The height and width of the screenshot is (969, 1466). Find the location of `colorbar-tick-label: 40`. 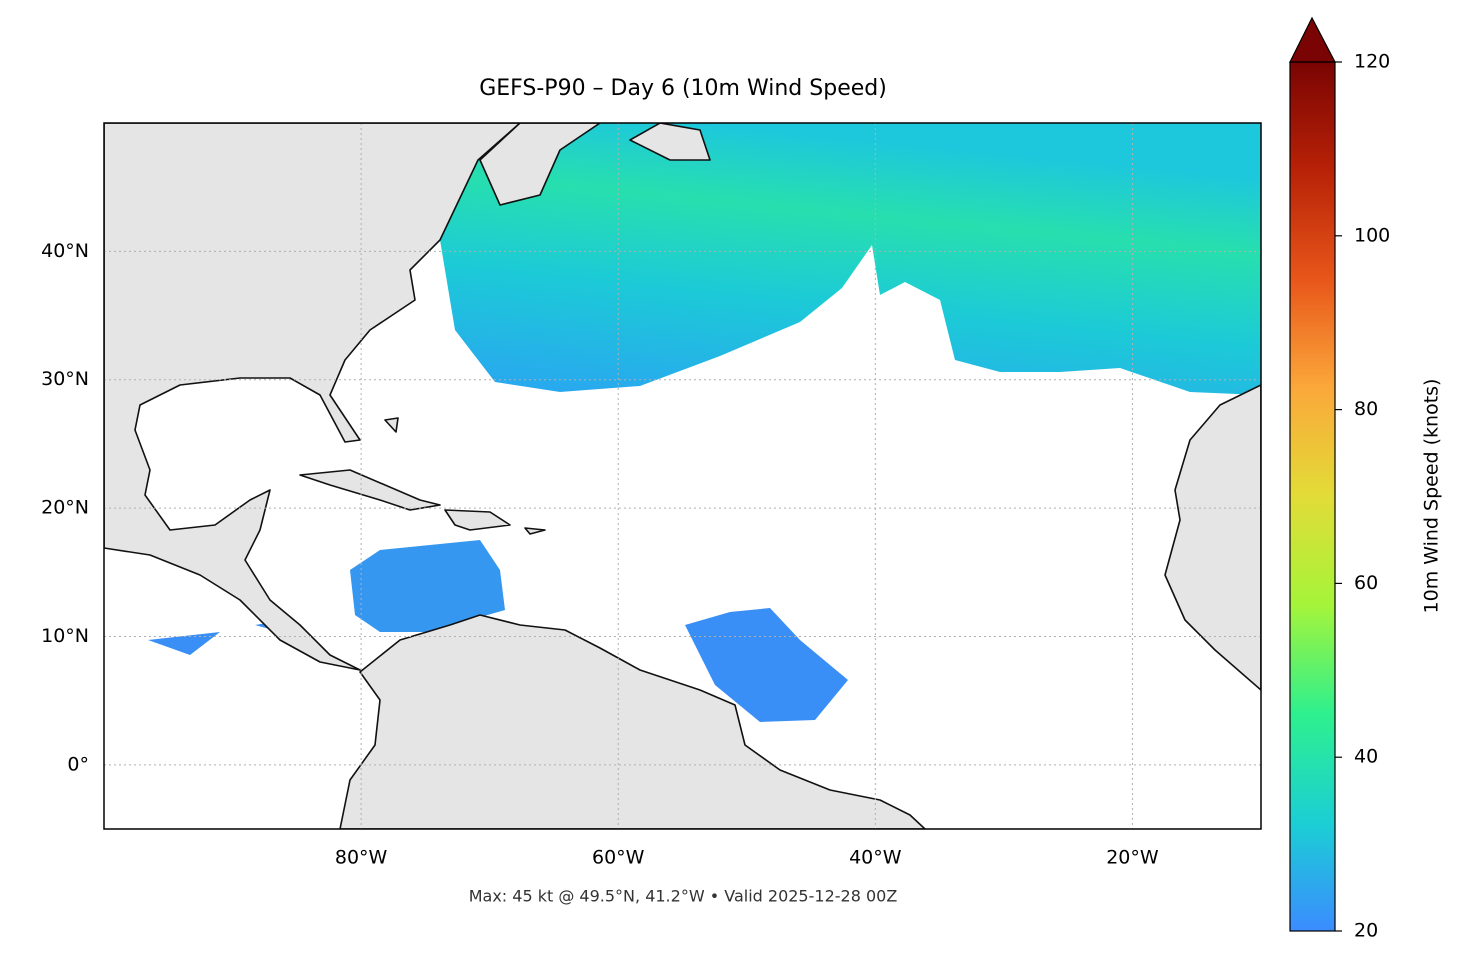

colorbar-tick-label: 40 is located at coordinates (1366, 757).